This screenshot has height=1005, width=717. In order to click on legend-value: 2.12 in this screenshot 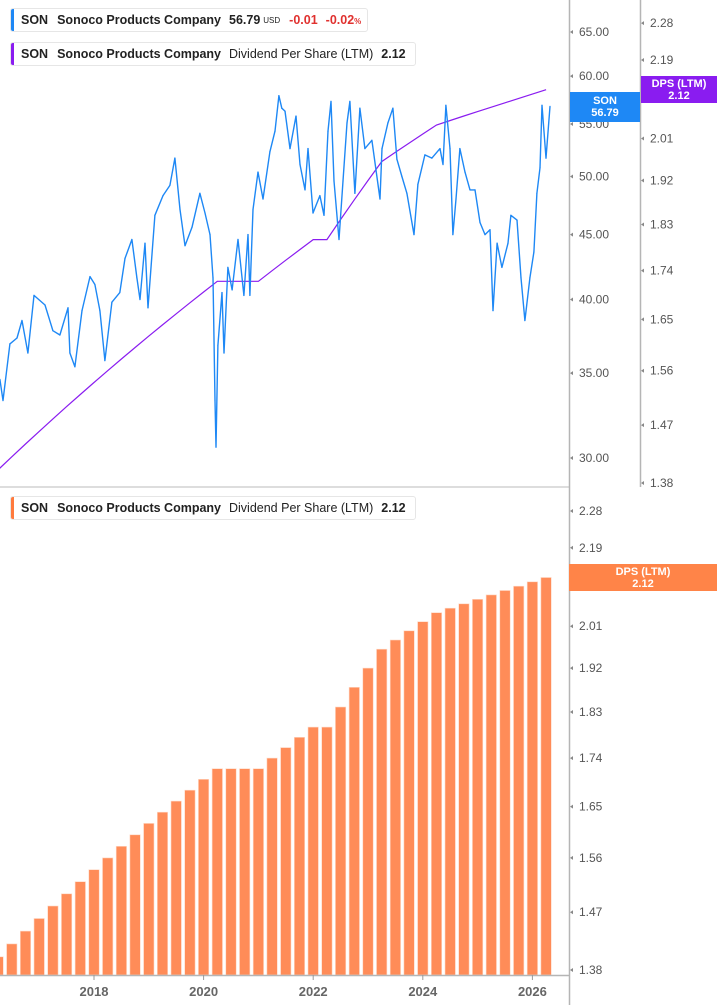, I will do `click(393, 508)`.